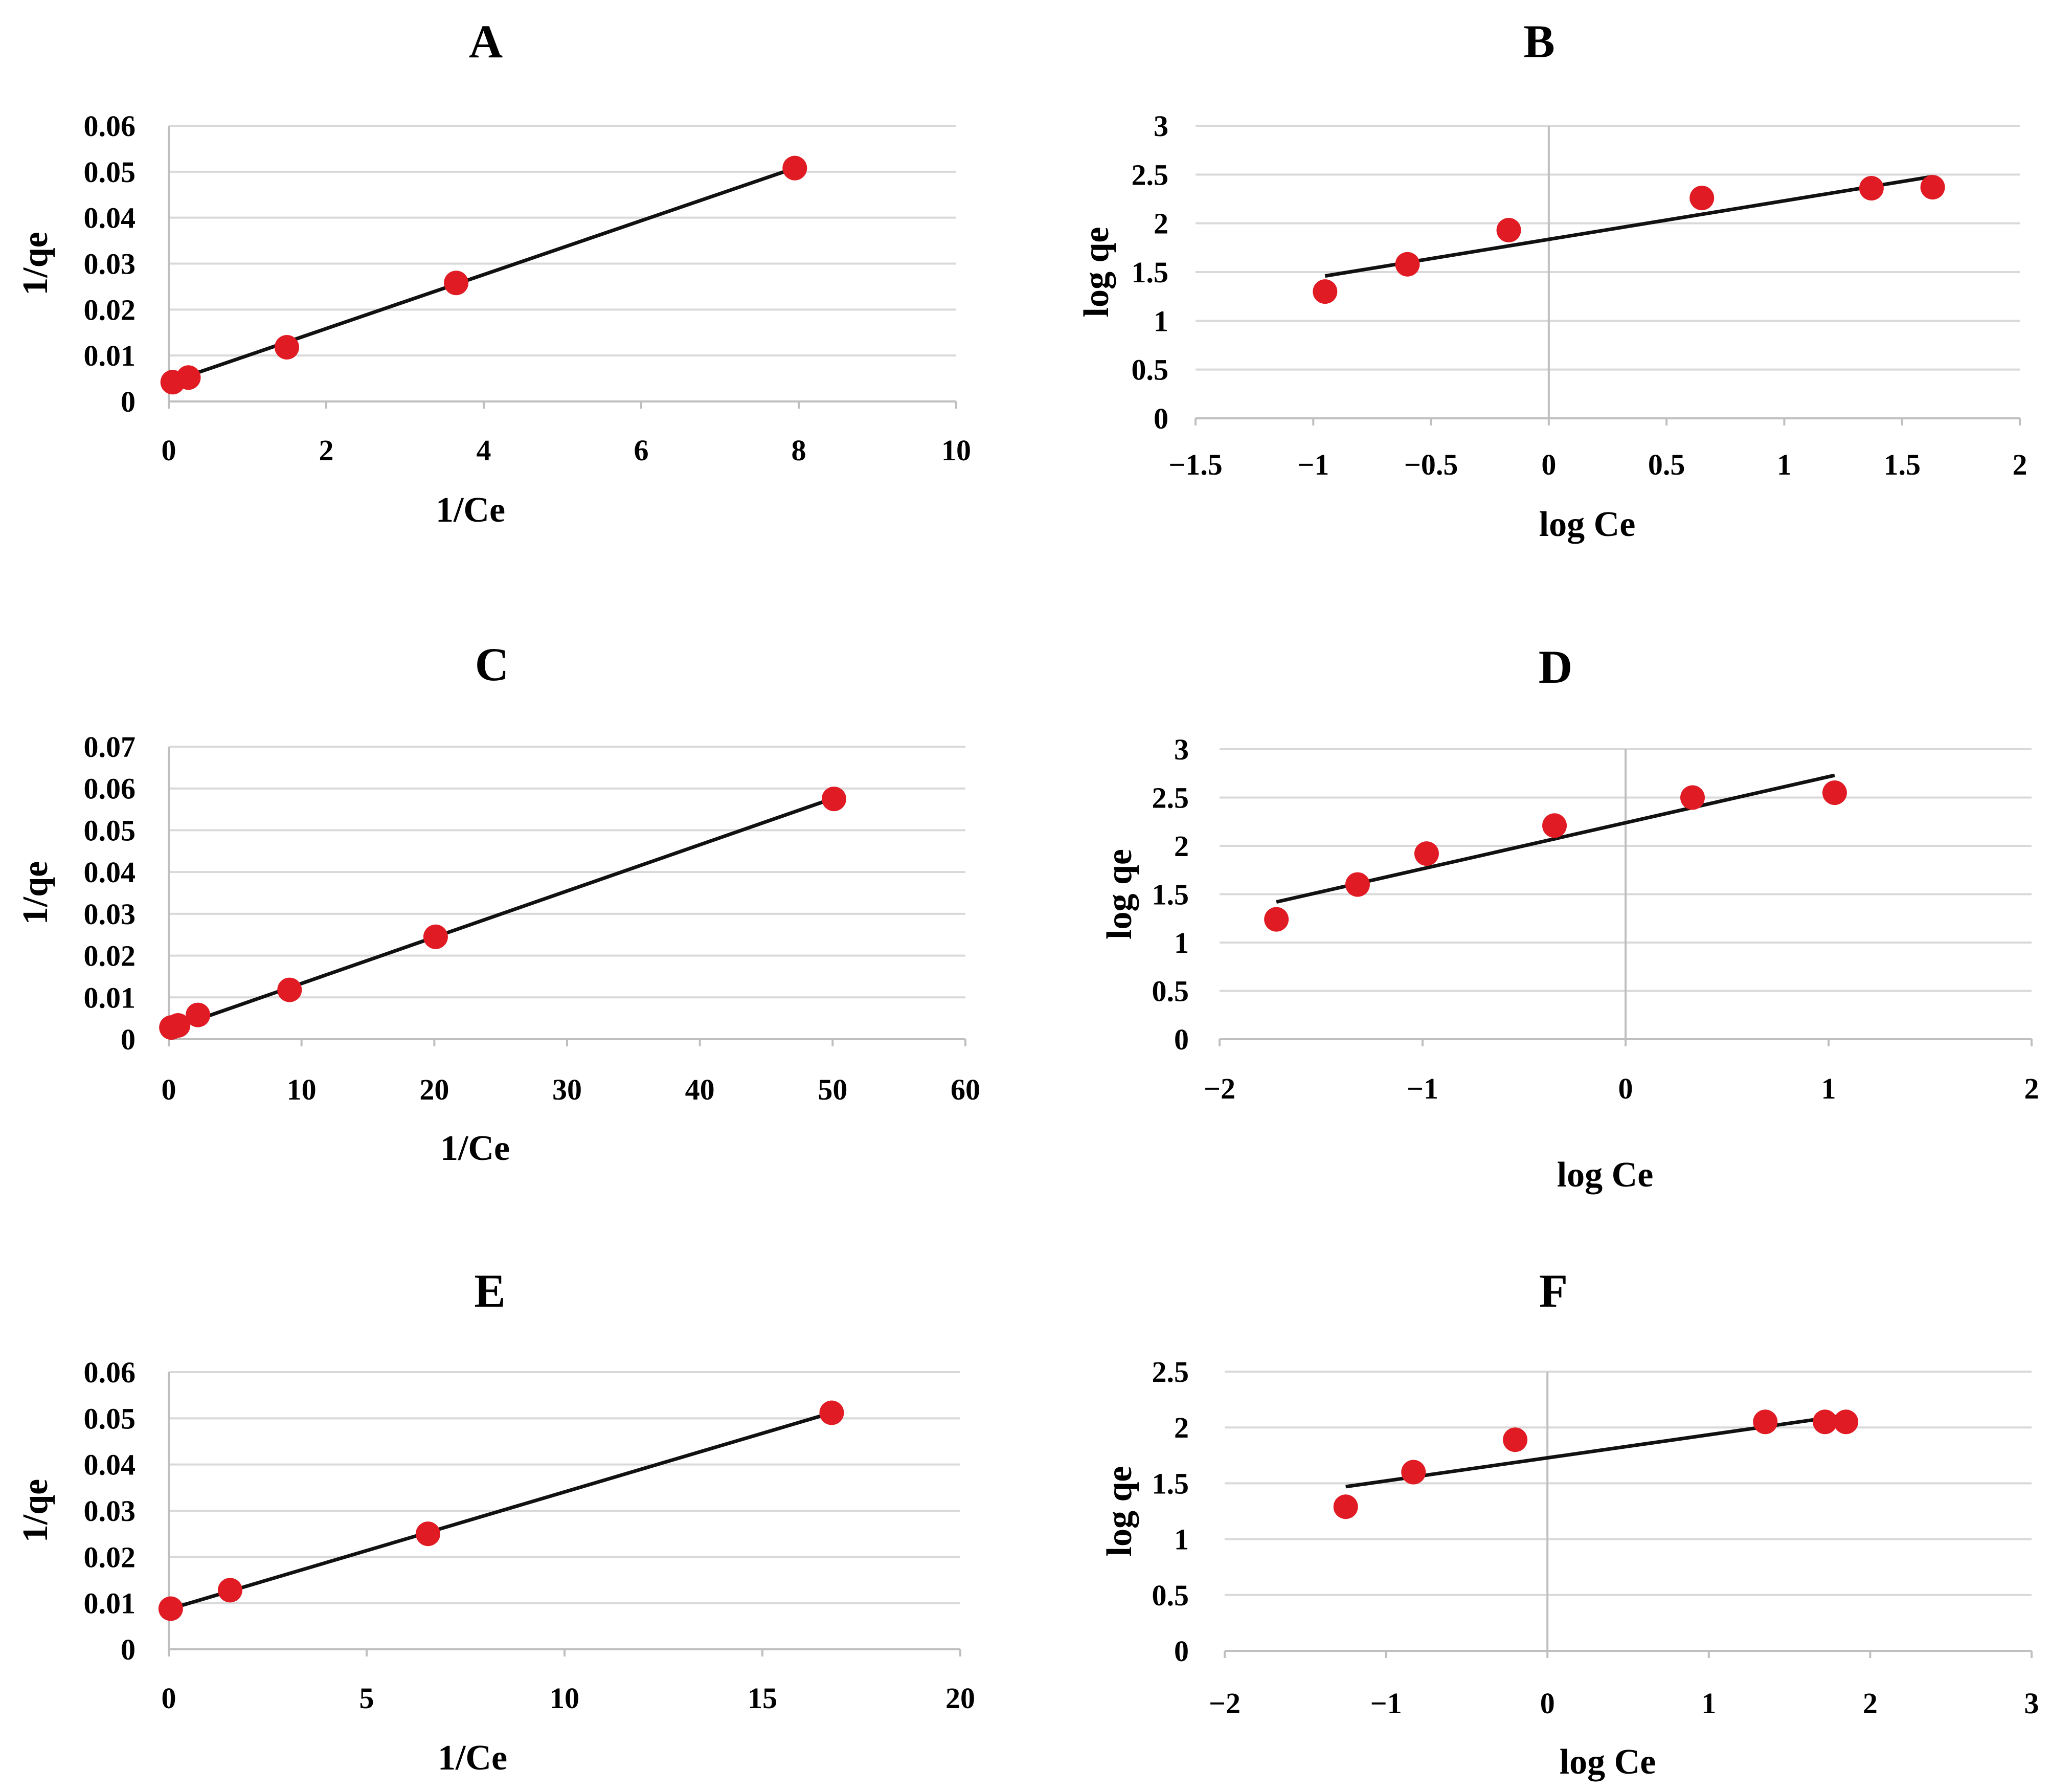 The image size is (2051, 1792). What do you see at coordinates (1431, 464) in the screenshot?
I see `x-tick-label: −0.5` at bounding box center [1431, 464].